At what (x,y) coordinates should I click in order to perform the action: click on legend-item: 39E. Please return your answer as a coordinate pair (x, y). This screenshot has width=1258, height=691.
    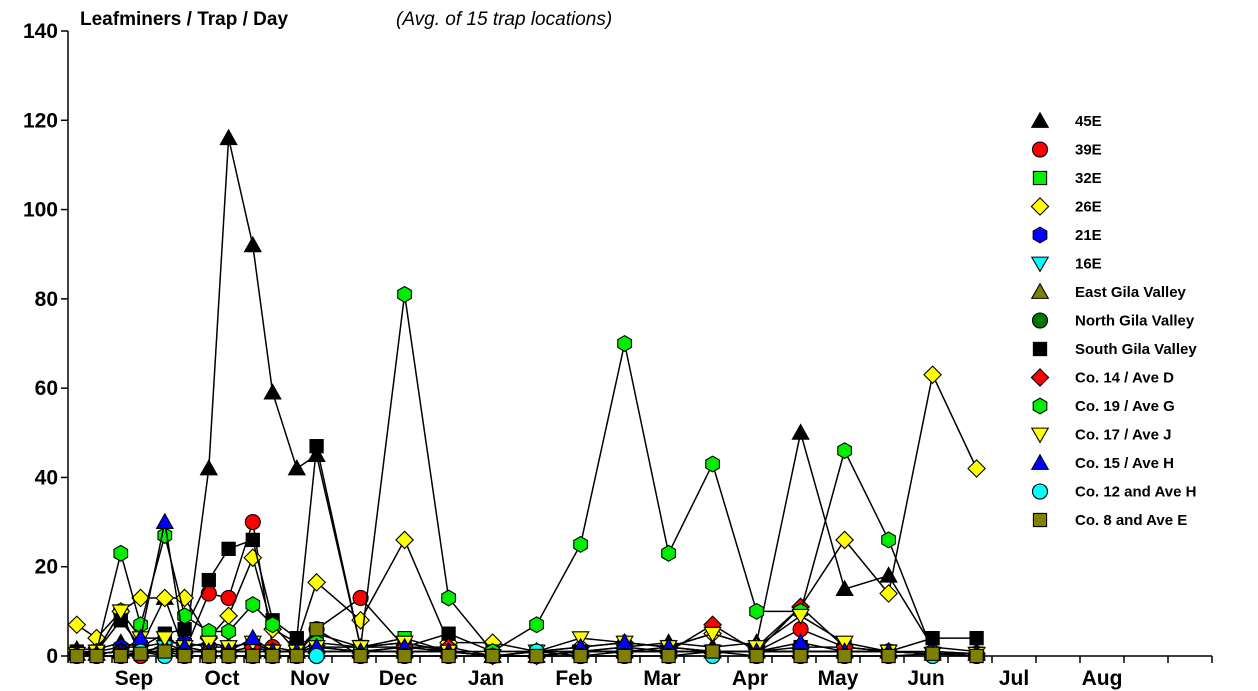
    Looking at the image, I should click on (1066, 150).